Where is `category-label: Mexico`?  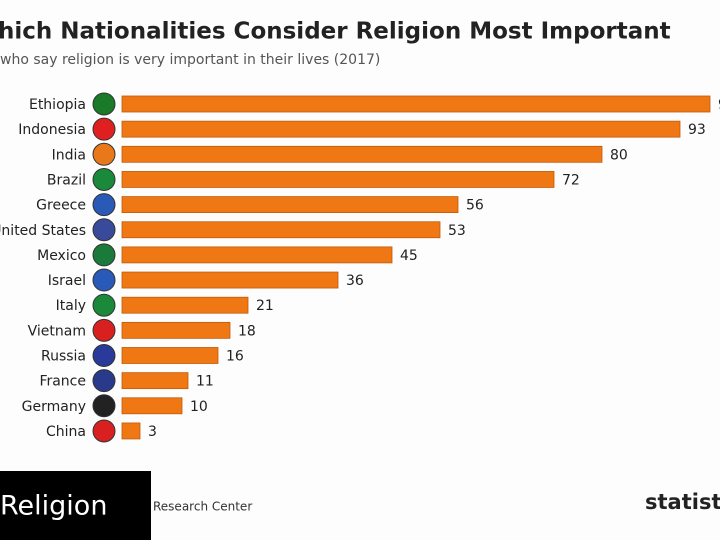 category-label: Mexico is located at coordinates (61, 256).